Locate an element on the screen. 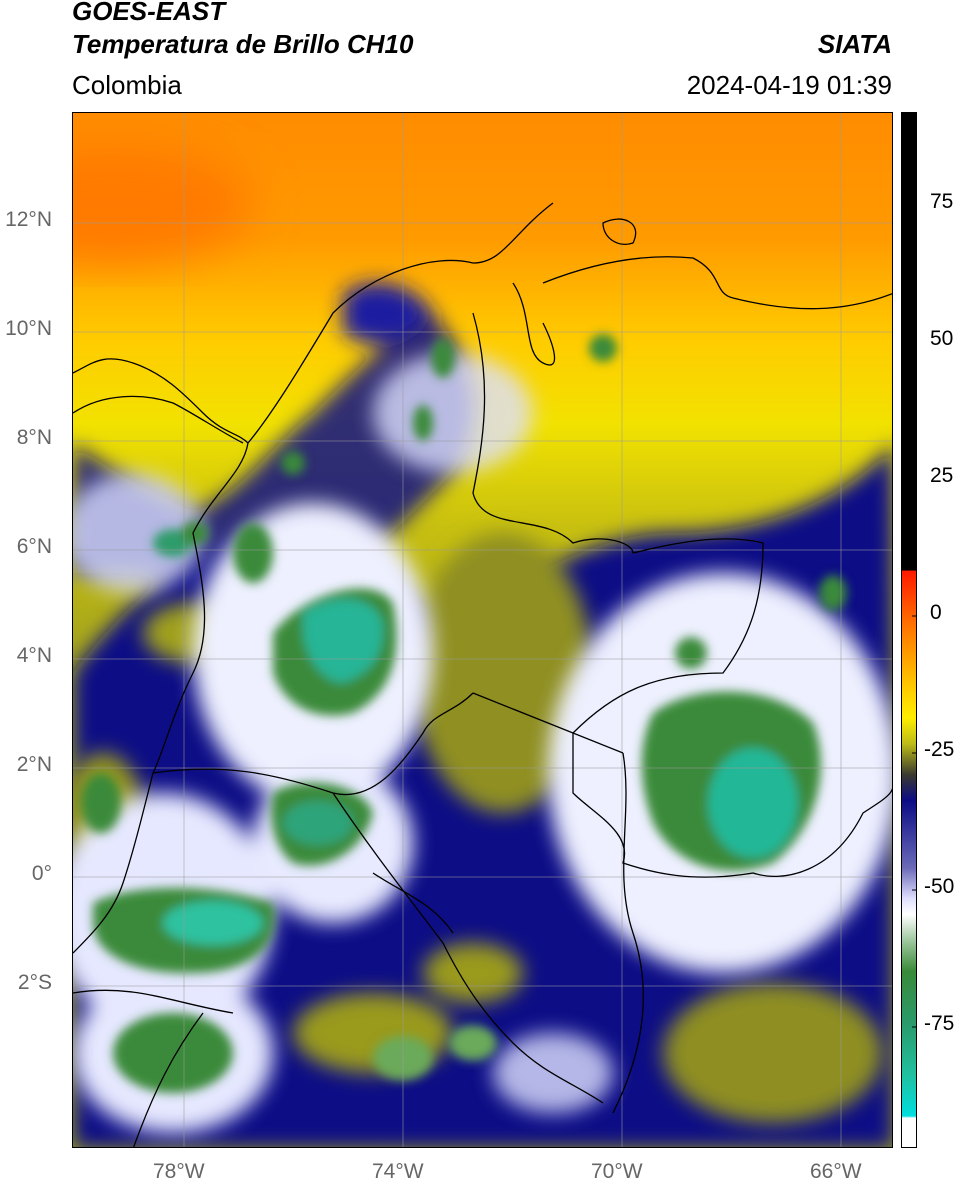  lat-label-12n: 12°N is located at coordinates (28, 219).